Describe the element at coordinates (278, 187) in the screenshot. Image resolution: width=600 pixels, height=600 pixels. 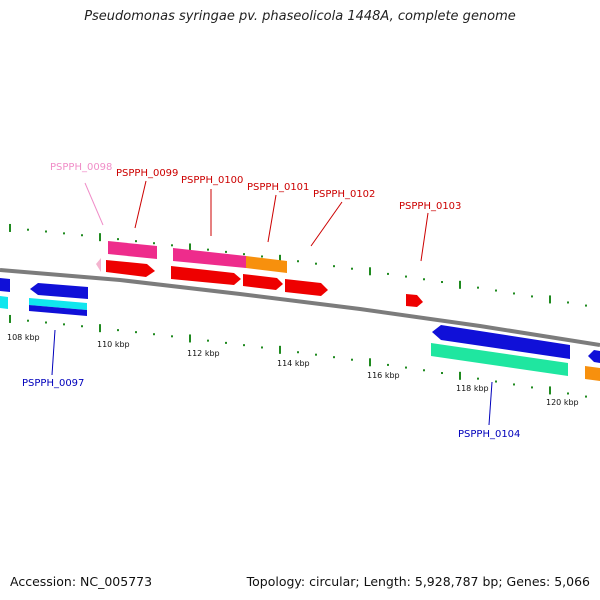
I see `label-pspph-0101: PSPPH_0101` at that location.